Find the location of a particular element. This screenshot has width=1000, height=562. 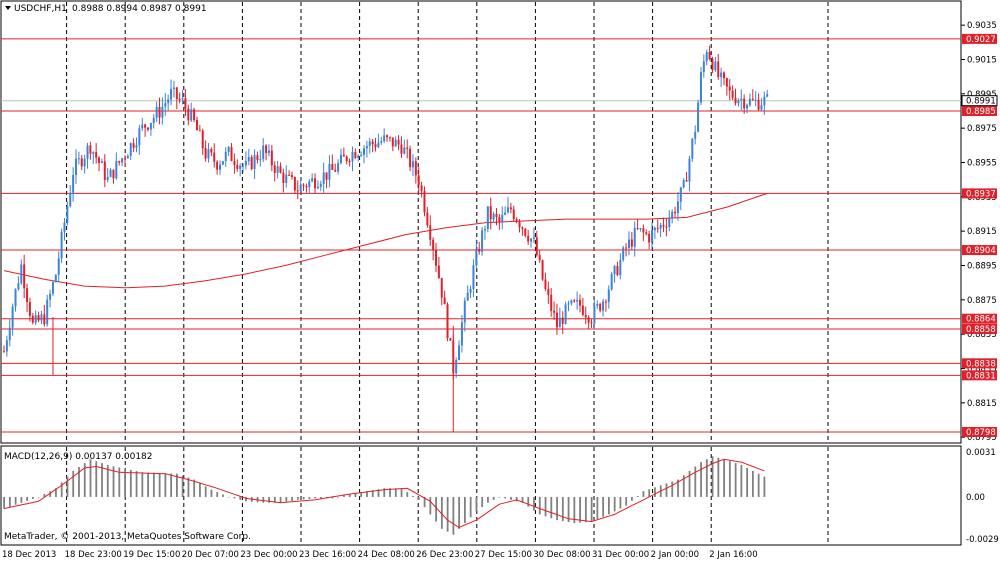

macd-y-tick-label: 0.00 is located at coordinates (975, 498).